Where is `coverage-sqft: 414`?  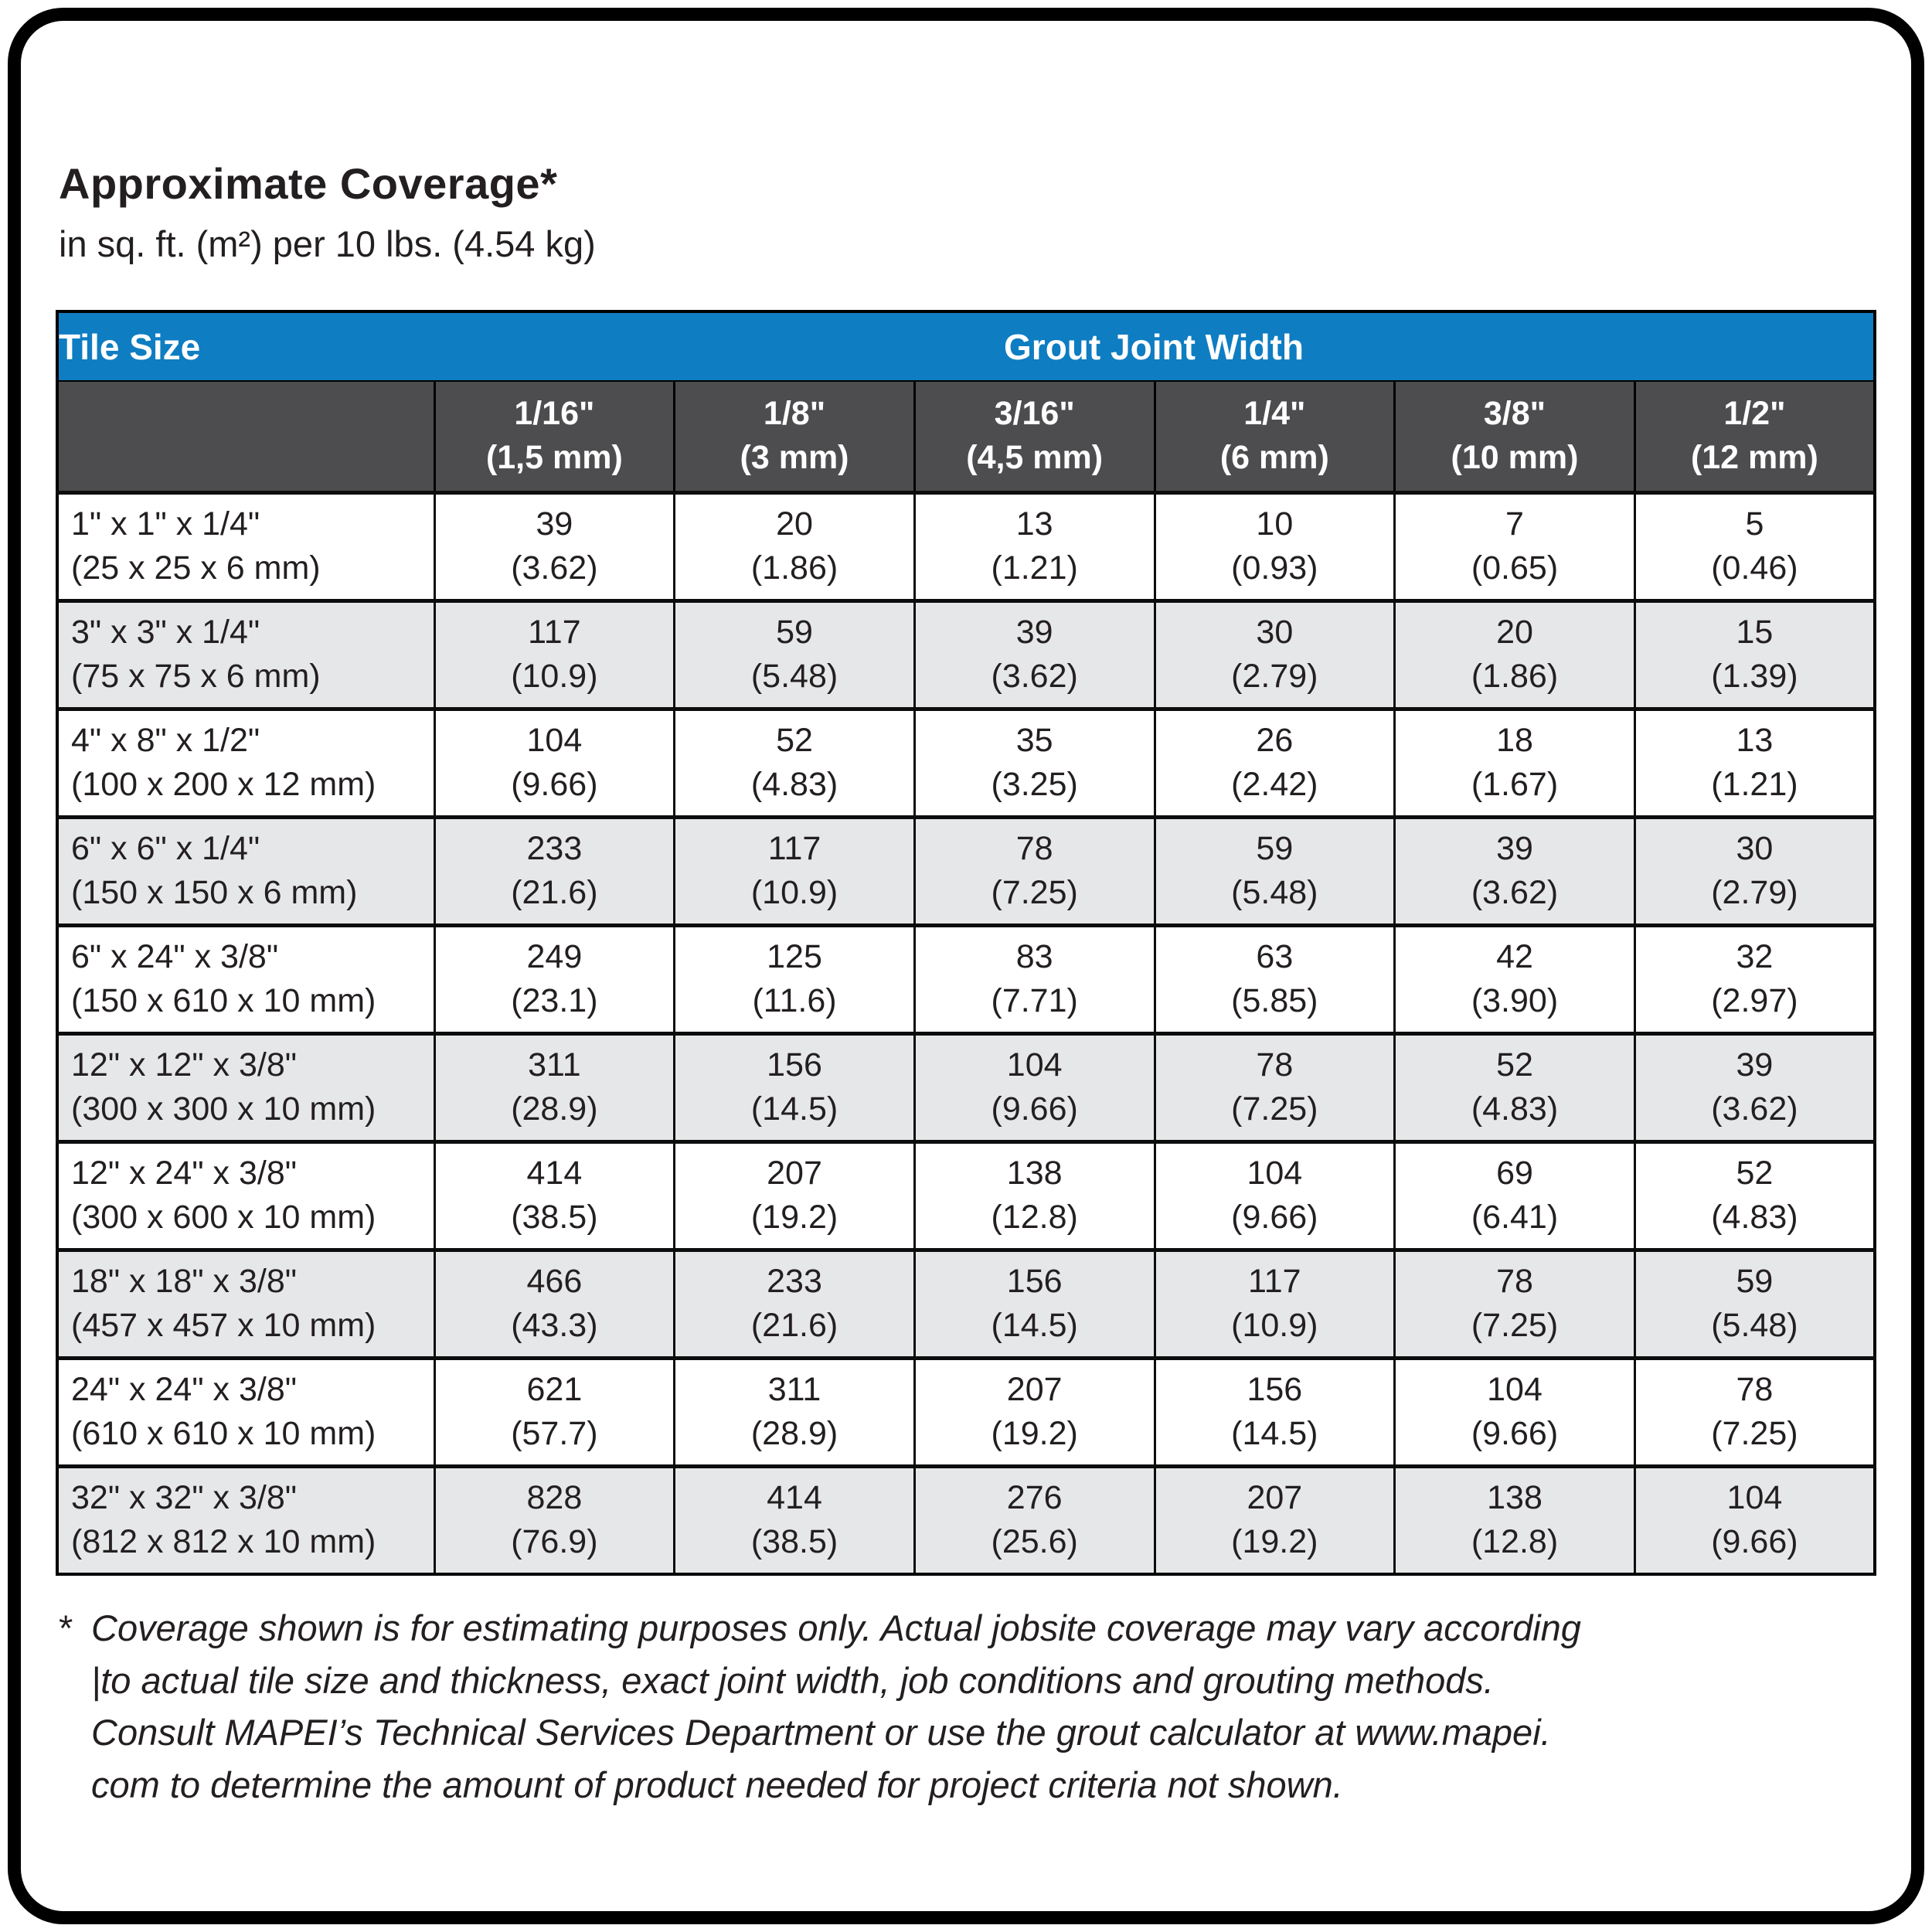
coverage-sqft: 414 is located at coordinates (794, 1498).